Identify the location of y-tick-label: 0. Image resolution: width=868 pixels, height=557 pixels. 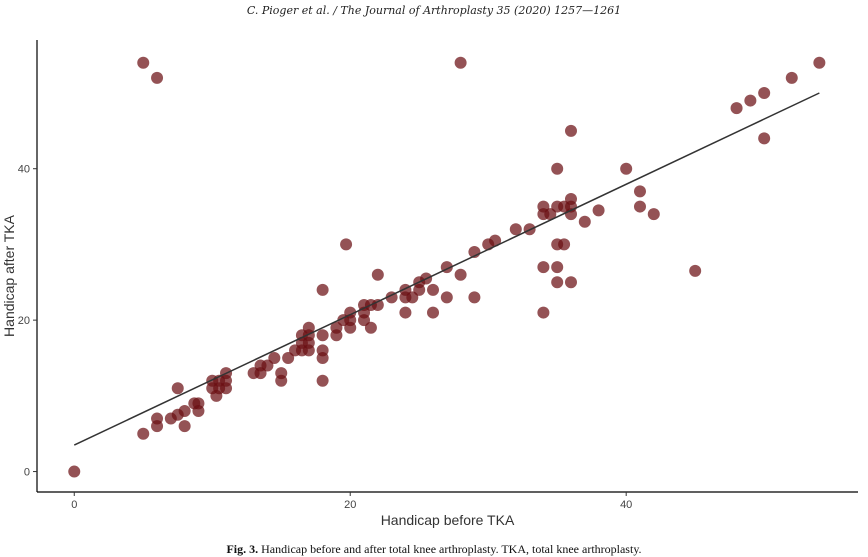
(27, 473).